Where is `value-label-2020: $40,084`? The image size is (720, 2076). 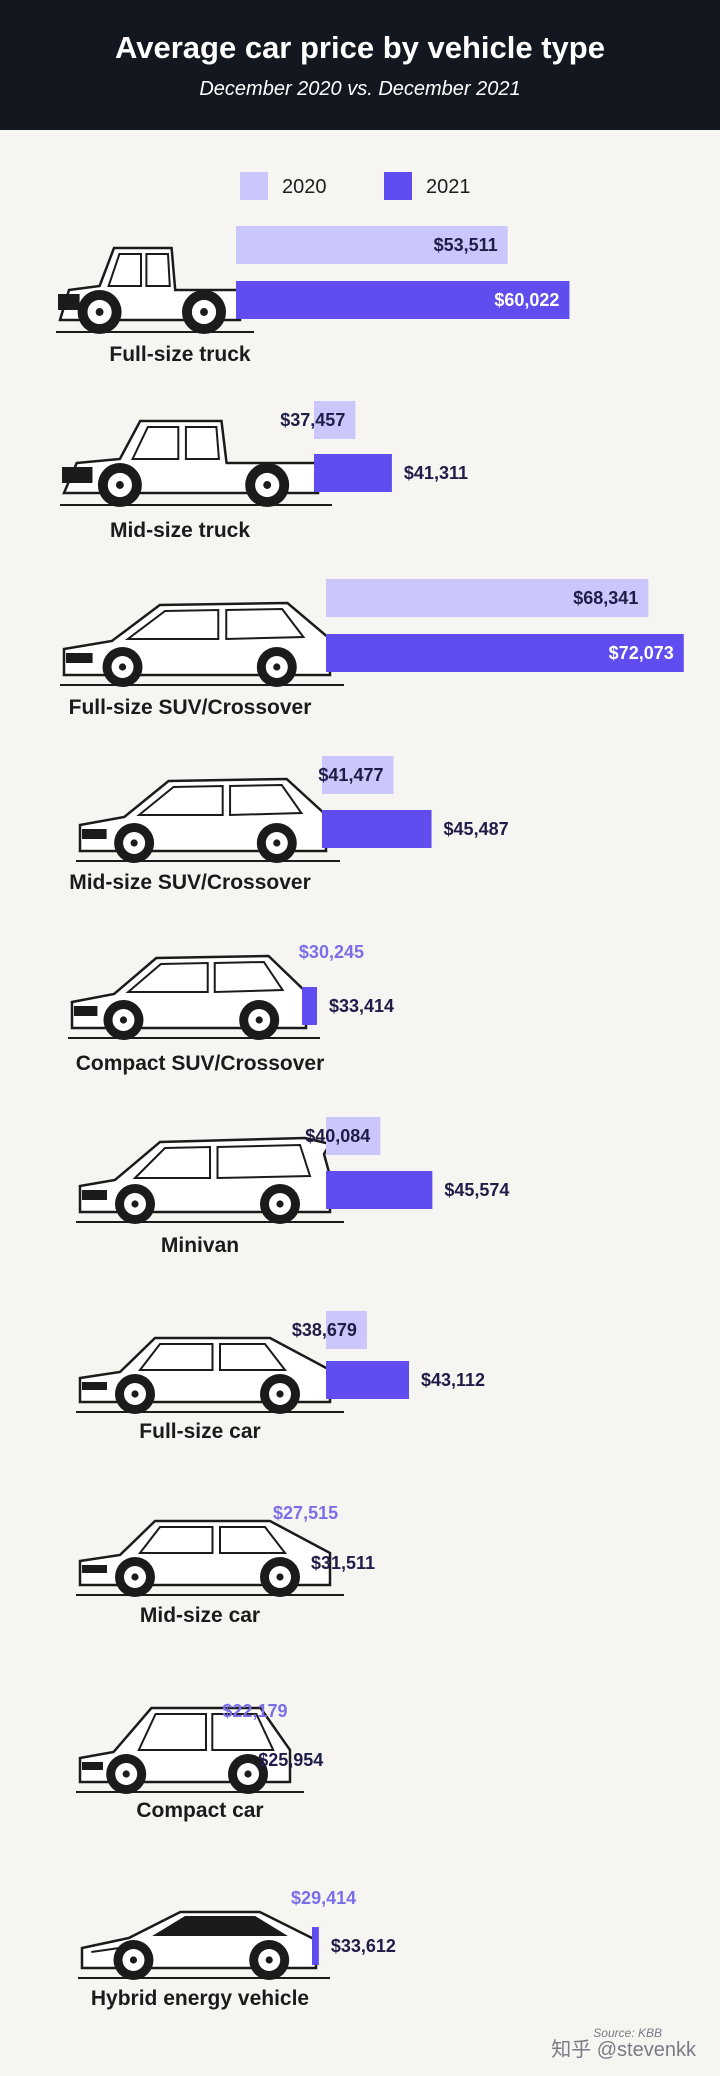
value-label-2020: $40,084 is located at coordinates (337, 1136).